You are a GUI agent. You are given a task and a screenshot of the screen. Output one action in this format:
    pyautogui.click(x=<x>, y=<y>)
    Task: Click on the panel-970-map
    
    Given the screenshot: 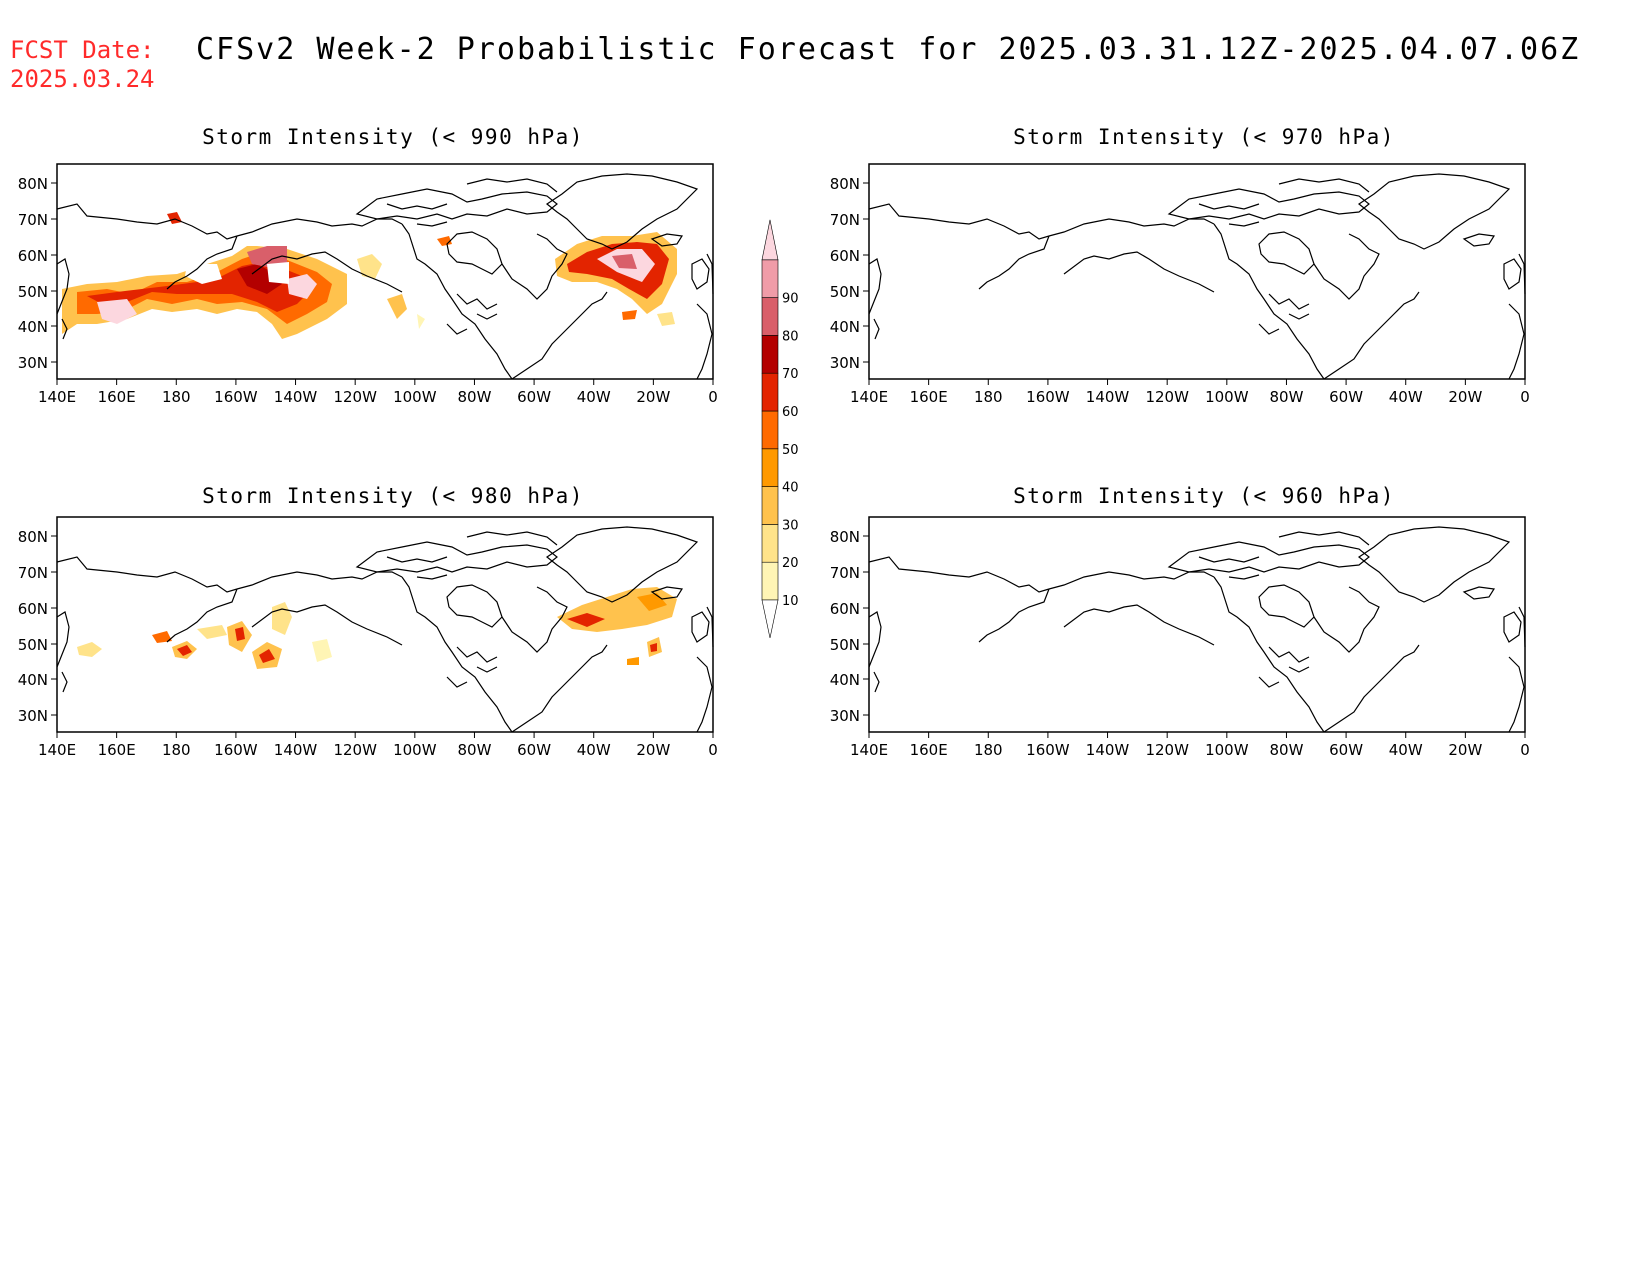 What is the action you would take?
    pyautogui.click(x=1197, y=271)
    